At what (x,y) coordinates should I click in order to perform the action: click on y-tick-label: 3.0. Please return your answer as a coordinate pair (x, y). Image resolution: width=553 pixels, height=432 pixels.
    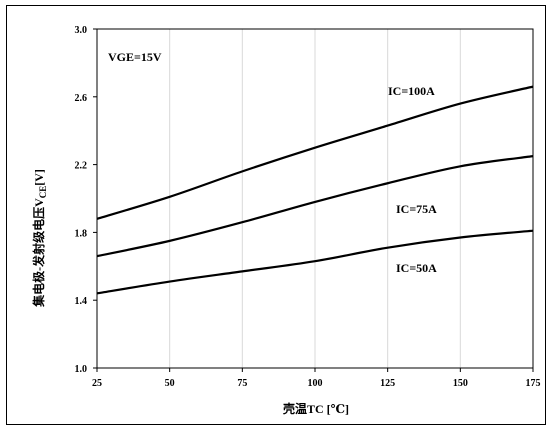
    Looking at the image, I should click on (81, 30).